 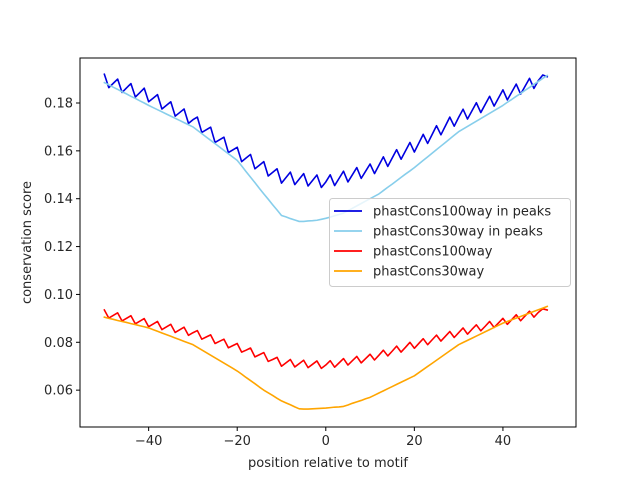 I want to click on y-tick-label: 0.14, so click(x=58, y=199).